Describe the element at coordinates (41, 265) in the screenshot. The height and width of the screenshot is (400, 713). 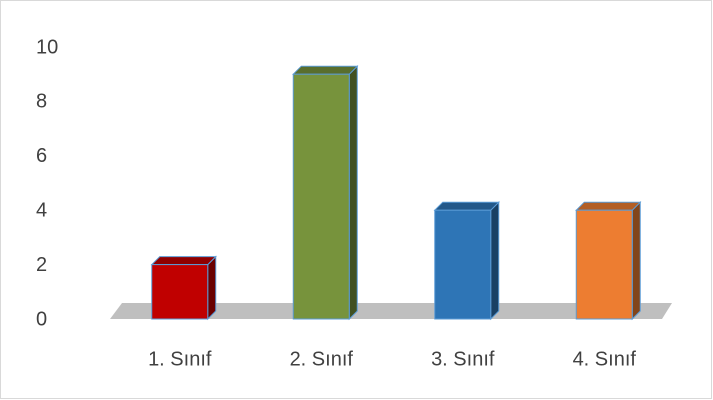
I see `y-tick-label: 2` at that location.